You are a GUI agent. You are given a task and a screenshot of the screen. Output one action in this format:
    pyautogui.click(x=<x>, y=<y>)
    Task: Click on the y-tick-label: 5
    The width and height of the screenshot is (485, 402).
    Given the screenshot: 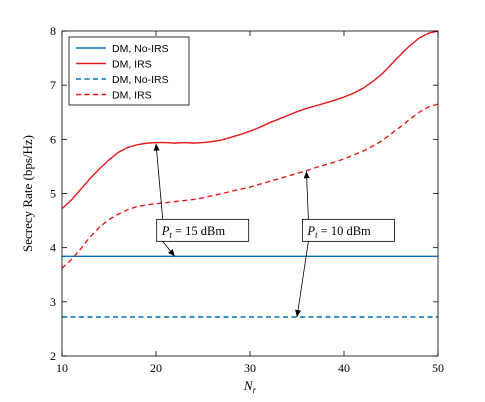 What is the action you would take?
    pyautogui.click(x=53, y=194)
    